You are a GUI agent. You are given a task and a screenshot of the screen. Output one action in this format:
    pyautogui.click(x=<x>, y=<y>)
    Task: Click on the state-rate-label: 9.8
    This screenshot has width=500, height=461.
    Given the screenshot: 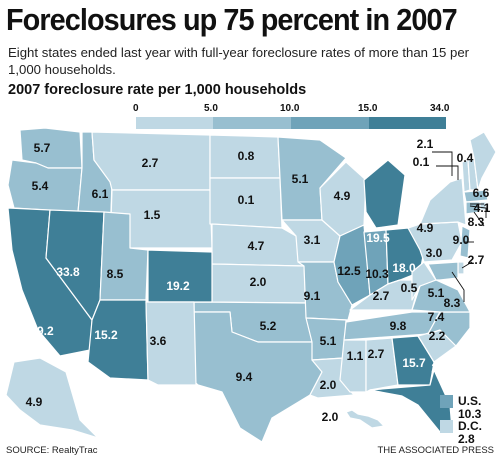 What is the action you would take?
    pyautogui.click(x=398, y=326)
    